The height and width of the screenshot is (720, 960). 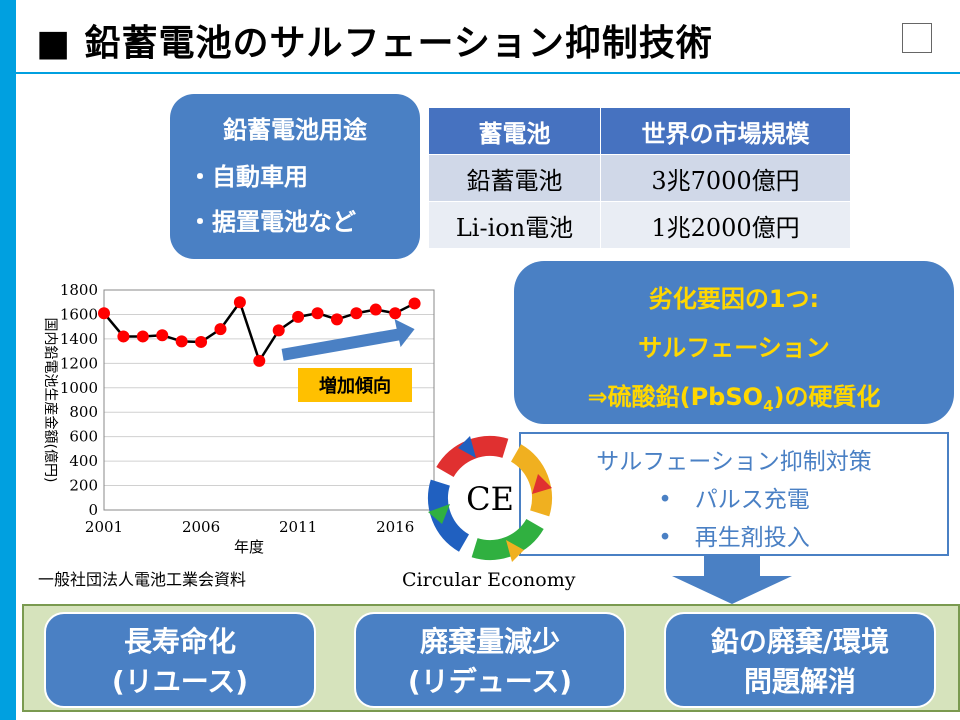 I want to click on y-axis-label: 国内鉛電池生産金額(億円), so click(x=50, y=400).